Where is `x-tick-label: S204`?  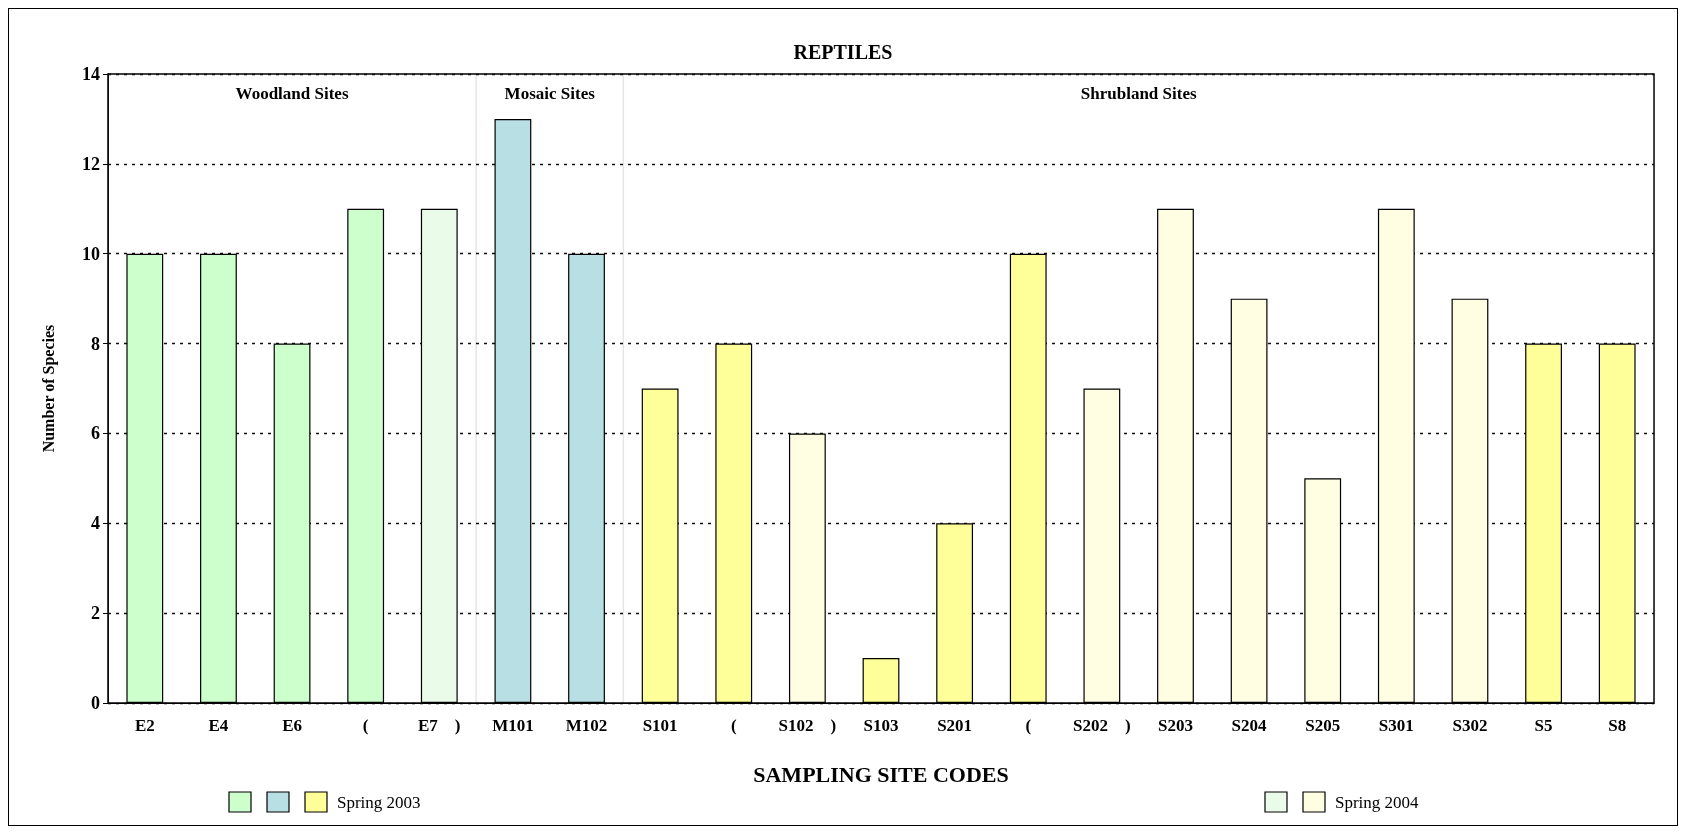
x-tick-label: S204 is located at coordinates (1249, 725).